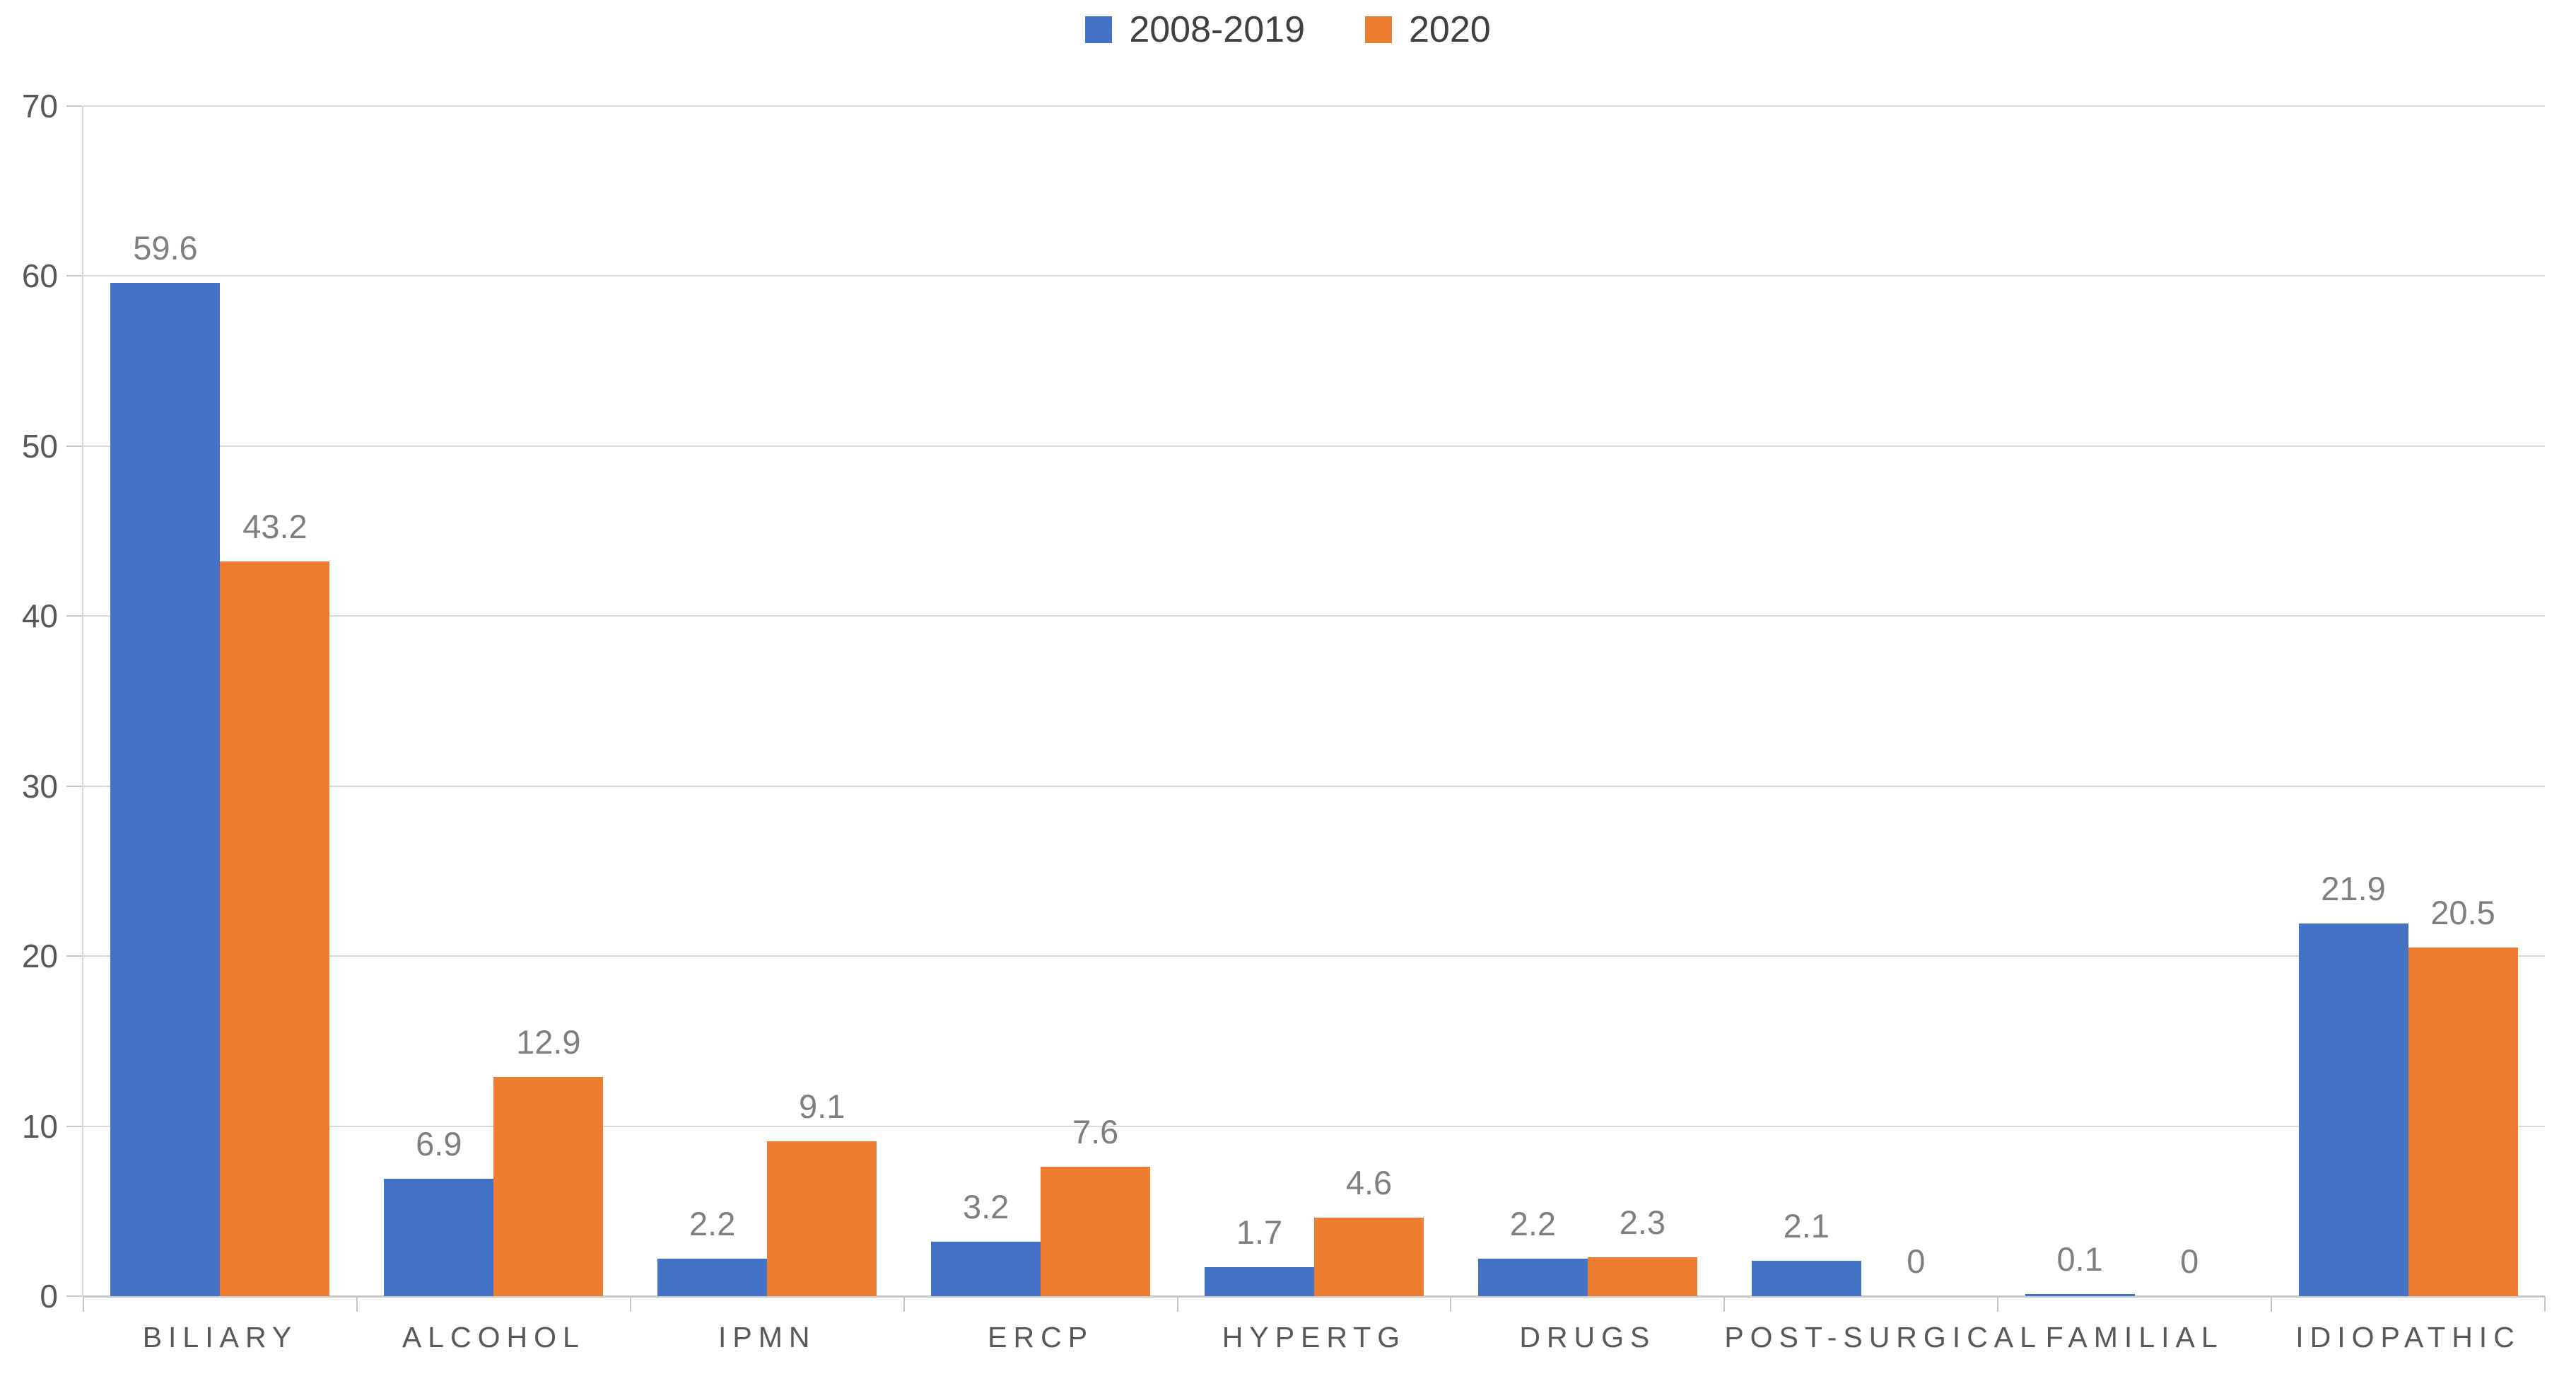  Describe the element at coordinates (1259, 1232) in the screenshot. I see `data-label: 1.7` at that location.